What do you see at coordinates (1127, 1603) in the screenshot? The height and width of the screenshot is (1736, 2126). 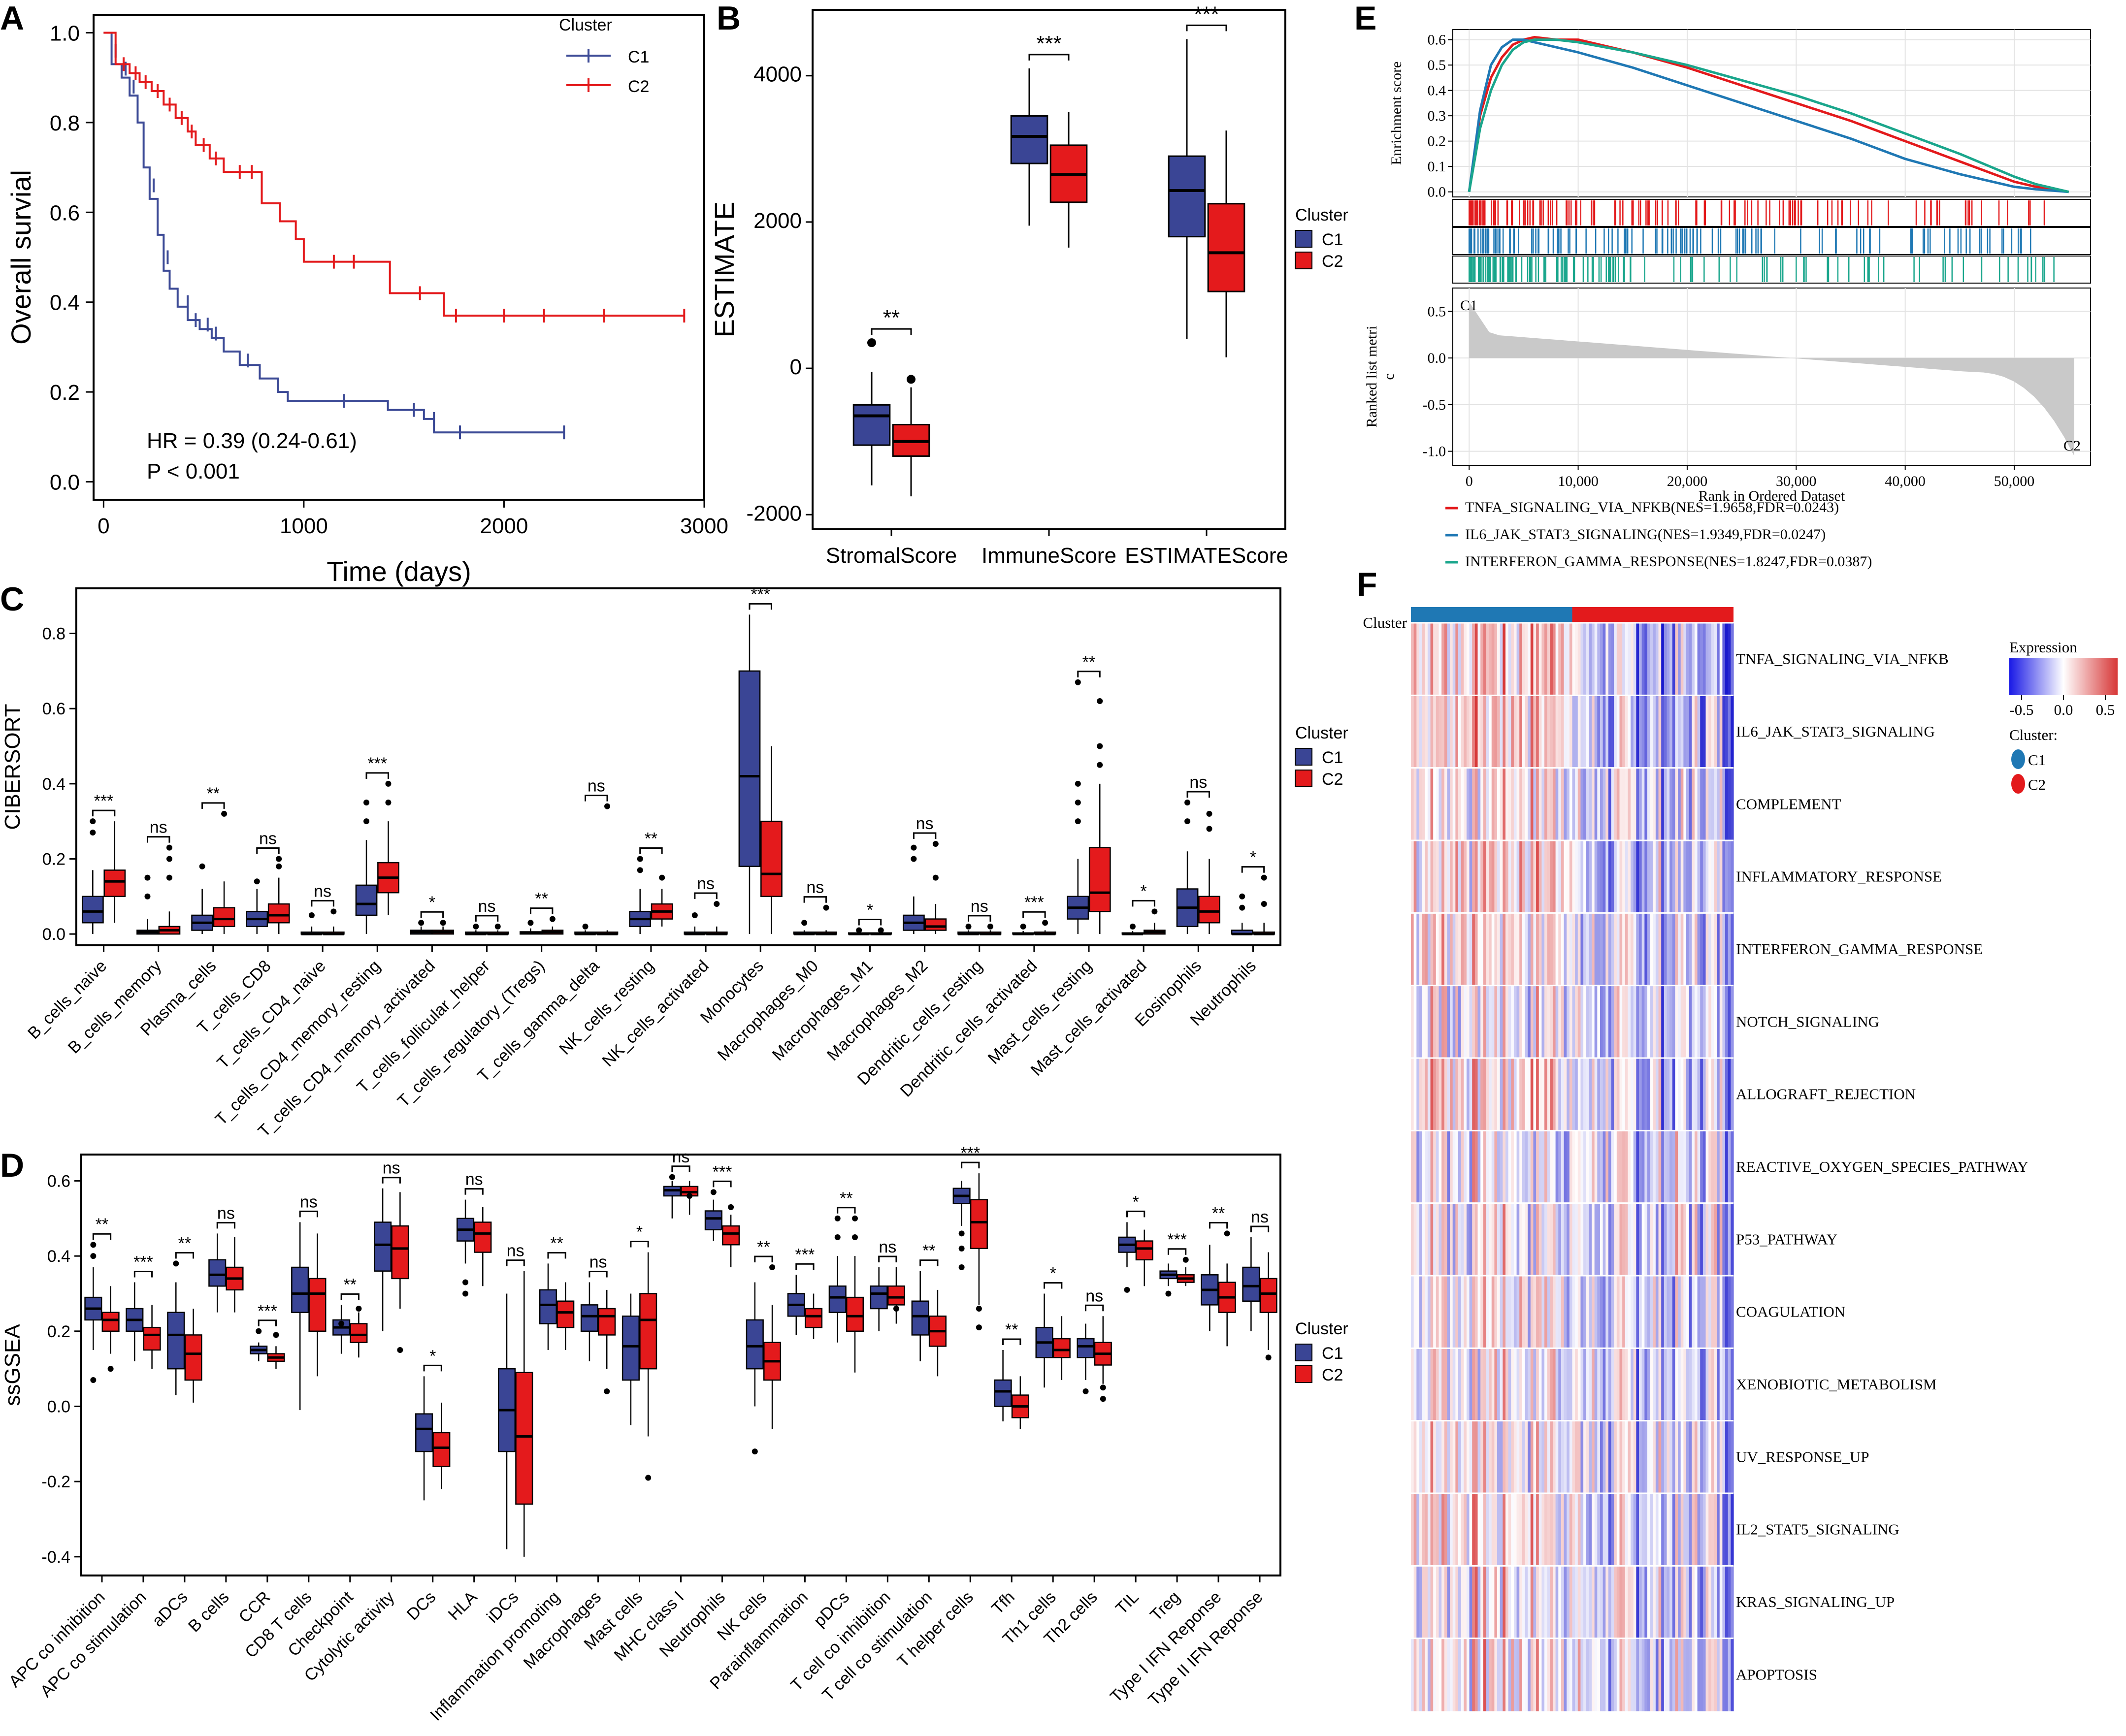 I see `x-category-label: TIL` at bounding box center [1127, 1603].